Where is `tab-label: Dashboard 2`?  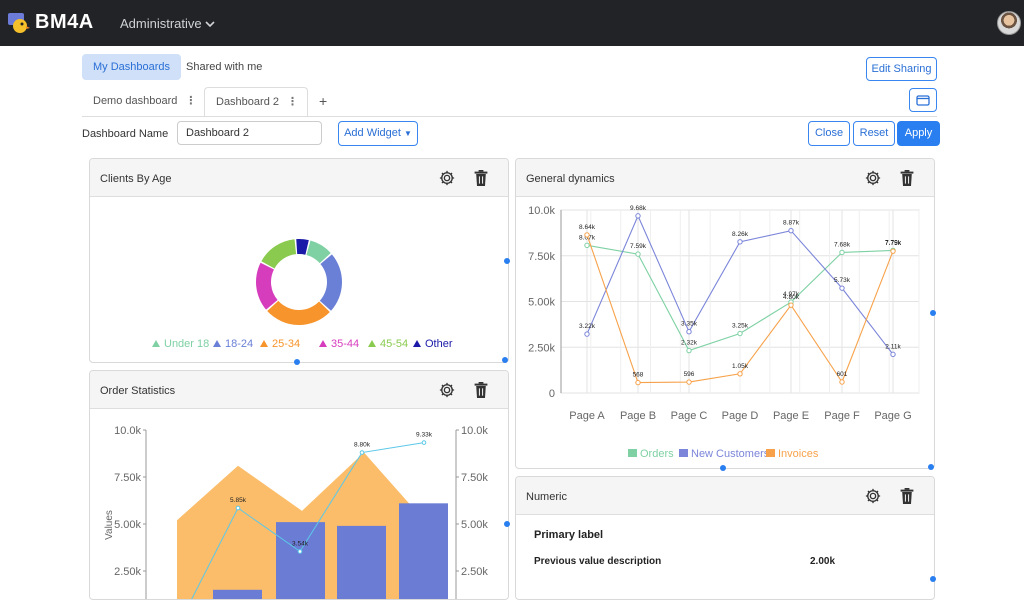 tab-label: Dashboard 2 is located at coordinates (247, 102).